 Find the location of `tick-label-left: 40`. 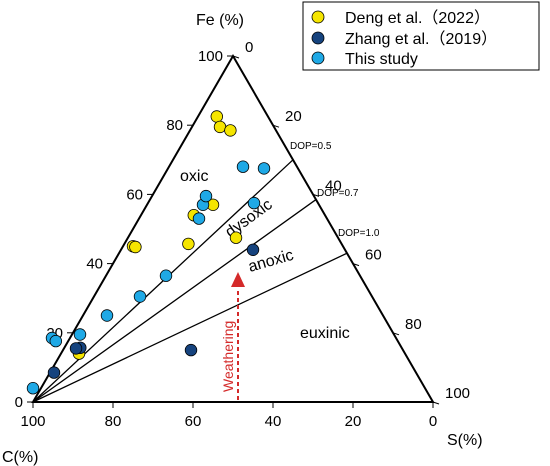

tick-label-left: 40 is located at coordinates (94, 264).